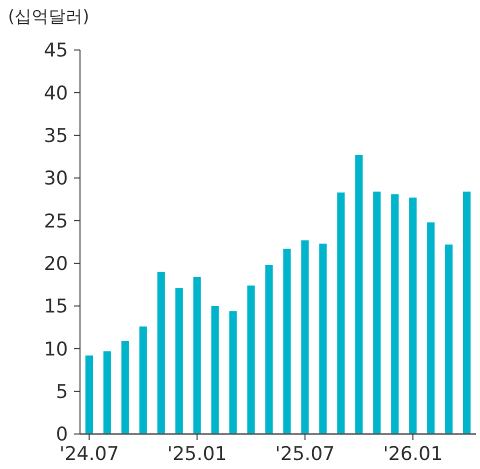 Image resolution: width=480 pixels, height=469 pixels. What do you see at coordinates (56, 349) in the screenshot?
I see `y-tick-label: 10` at bounding box center [56, 349].